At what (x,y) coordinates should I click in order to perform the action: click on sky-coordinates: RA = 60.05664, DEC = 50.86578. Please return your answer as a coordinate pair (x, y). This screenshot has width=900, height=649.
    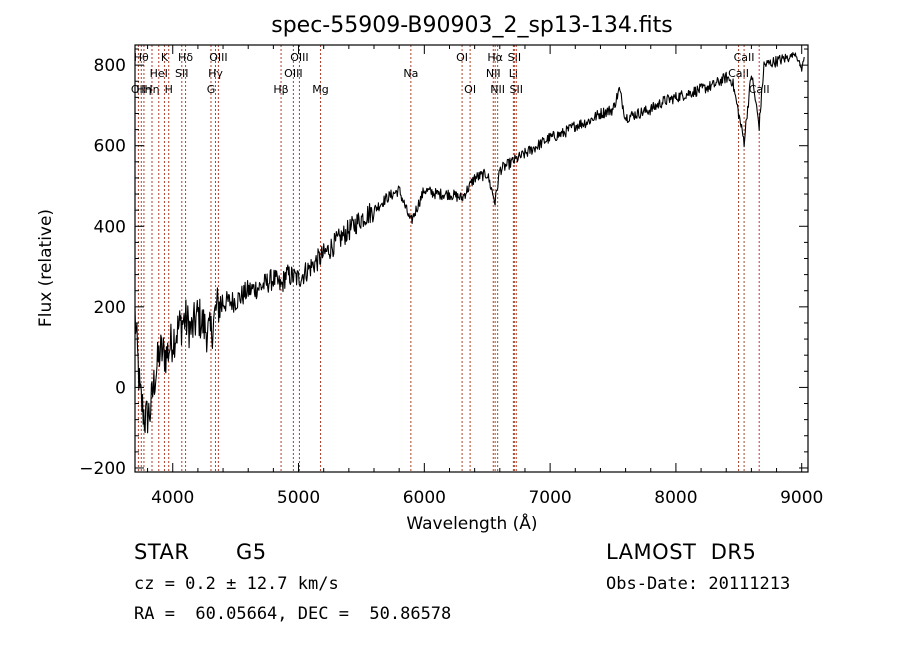
    Looking at the image, I should click on (293, 614).